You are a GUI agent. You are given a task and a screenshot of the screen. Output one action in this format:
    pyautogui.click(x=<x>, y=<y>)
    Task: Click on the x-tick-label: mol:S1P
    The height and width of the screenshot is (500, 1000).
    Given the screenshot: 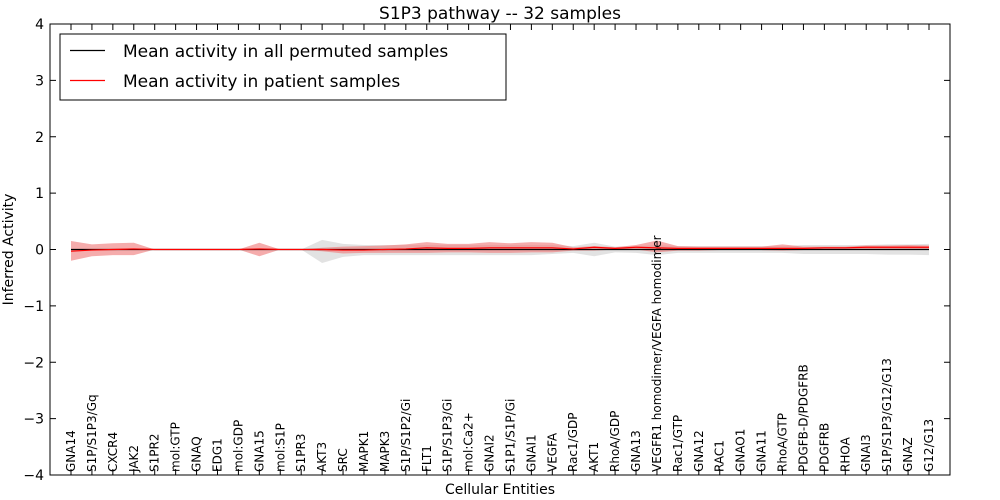 What is the action you would take?
    pyautogui.click(x=280, y=447)
    